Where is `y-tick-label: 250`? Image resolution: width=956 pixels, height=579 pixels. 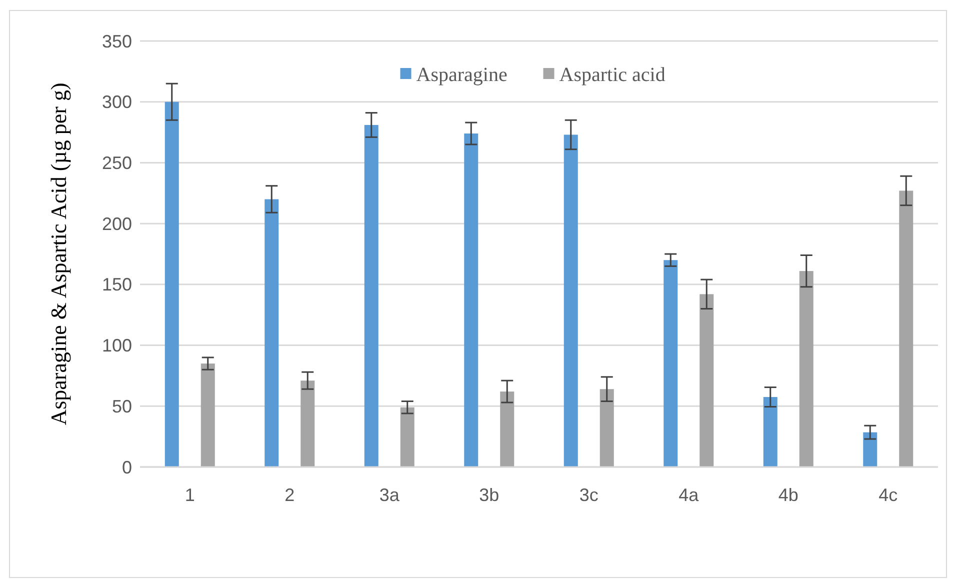 y-tick-label: 250 is located at coordinates (117, 163).